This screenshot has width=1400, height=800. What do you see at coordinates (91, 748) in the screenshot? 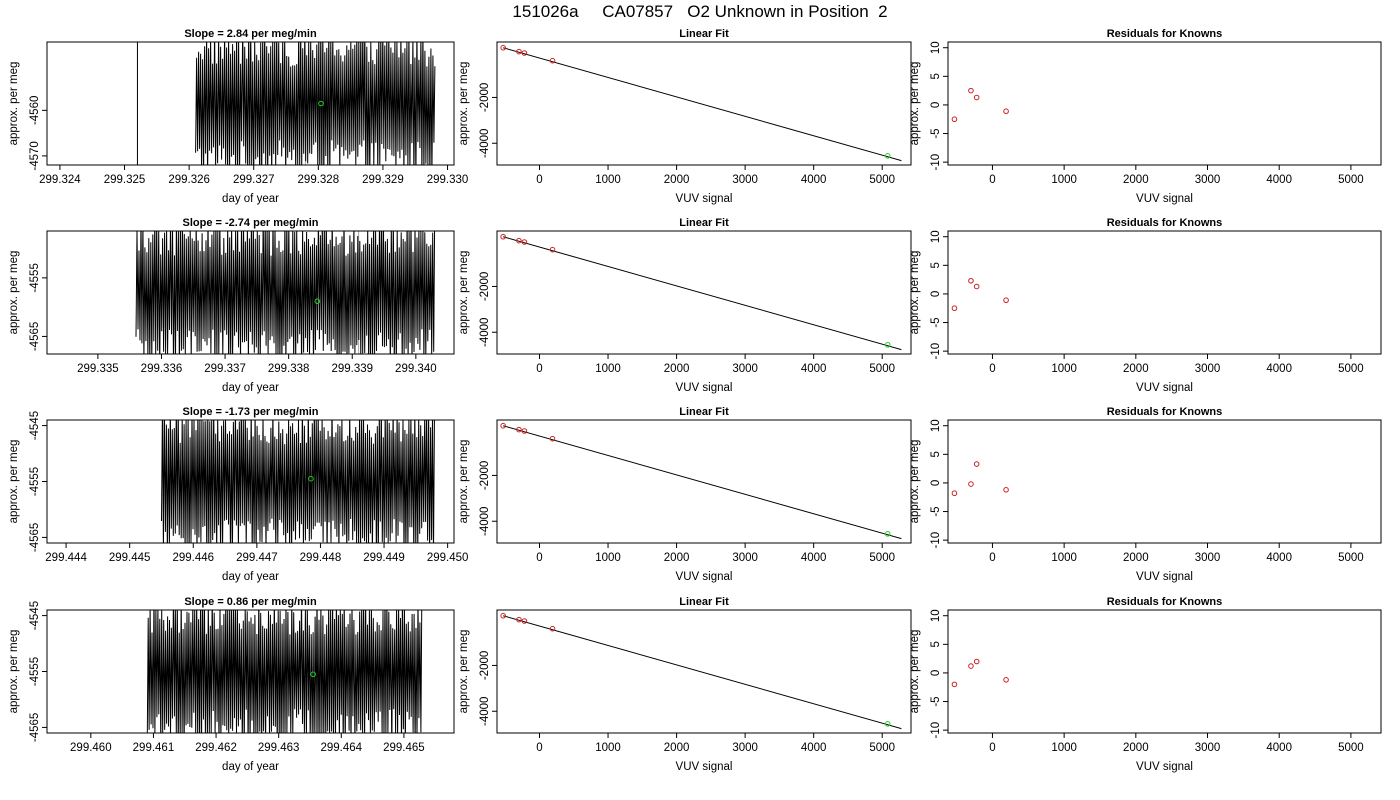
I see `x-tick-label-1: 299.460` at bounding box center [91, 748].